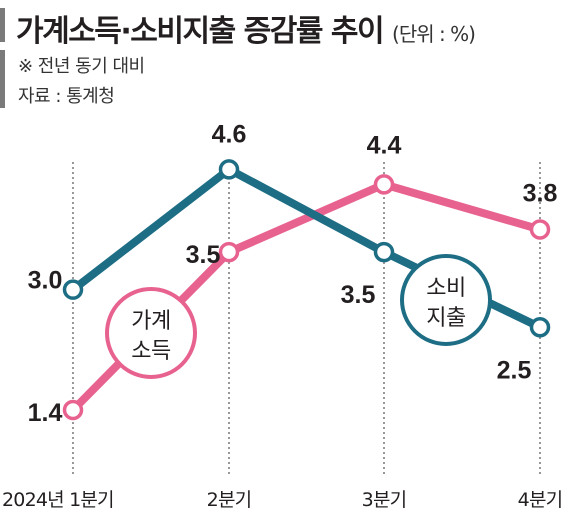 This screenshot has width=570, height=518. Describe the element at coordinates (45, 281) in the screenshot. I see `value-label: 3.0` at that location.